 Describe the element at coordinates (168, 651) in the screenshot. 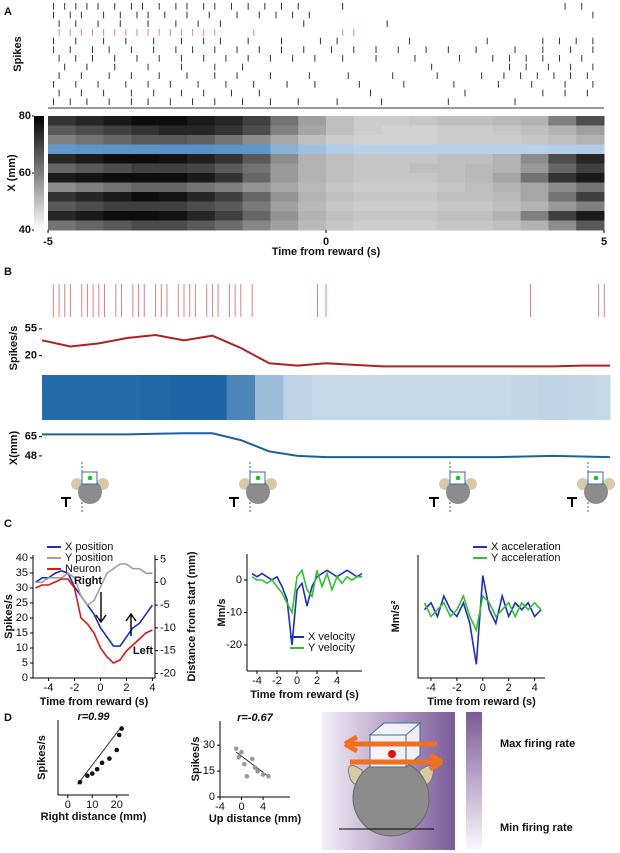

I see `y2-tick-label: -15` at that location.